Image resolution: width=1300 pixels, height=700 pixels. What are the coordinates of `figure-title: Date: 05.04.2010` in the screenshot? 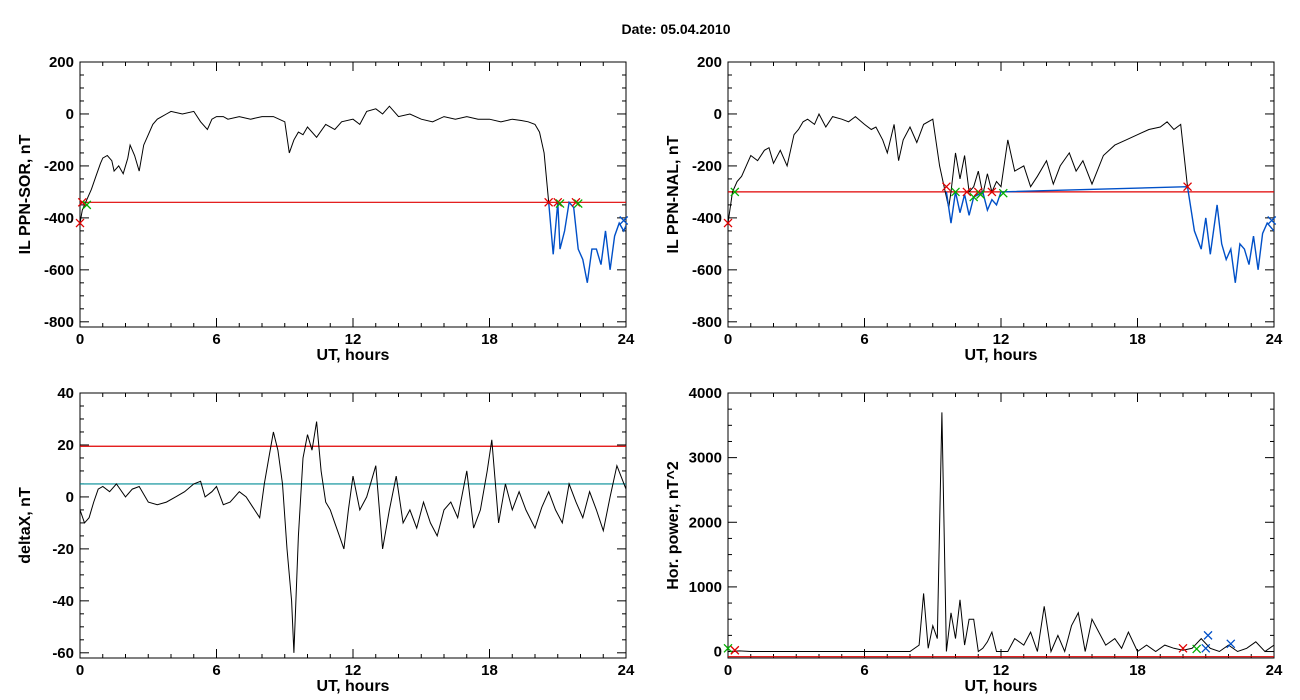 It's located at (676, 29).